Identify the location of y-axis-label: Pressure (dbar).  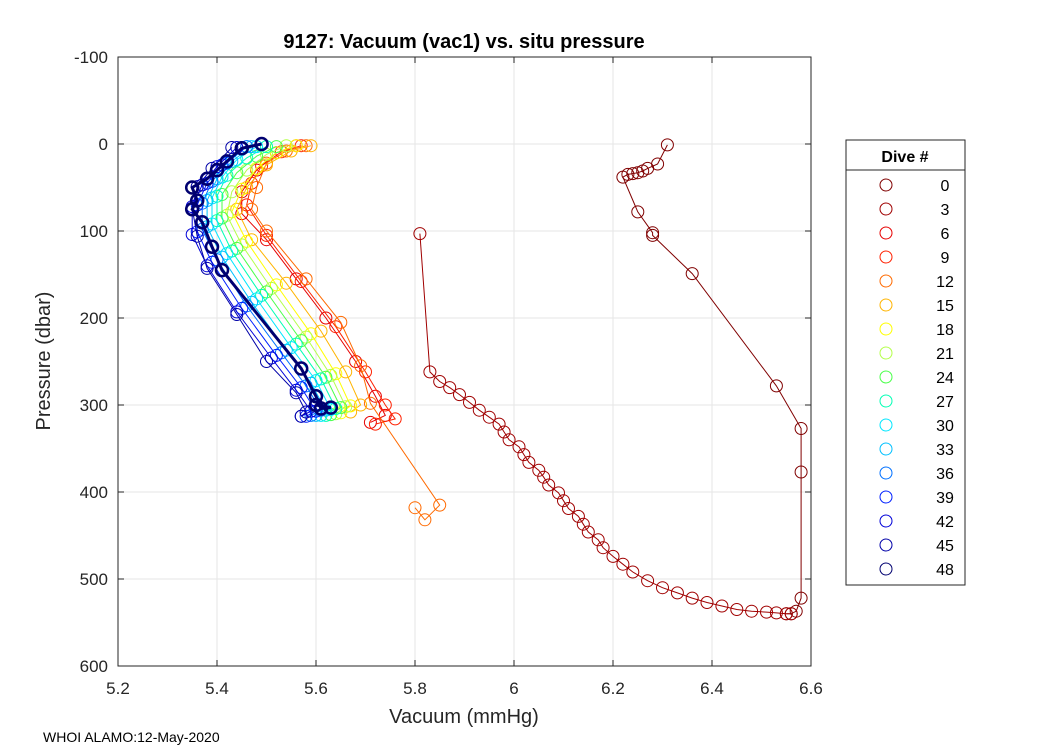
(44, 361).